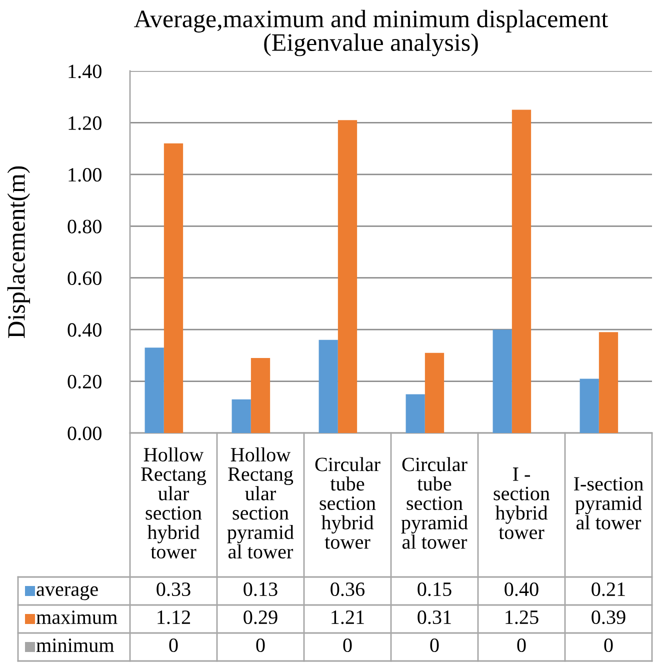 This screenshot has width=658, height=664. I want to click on data-label: 0.15, so click(435, 589).